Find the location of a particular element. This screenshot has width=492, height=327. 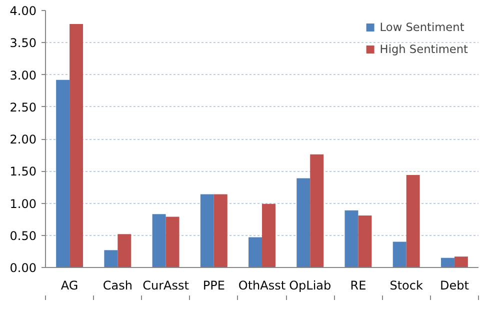

x-tick-label: AG is located at coordinates (69, 285).